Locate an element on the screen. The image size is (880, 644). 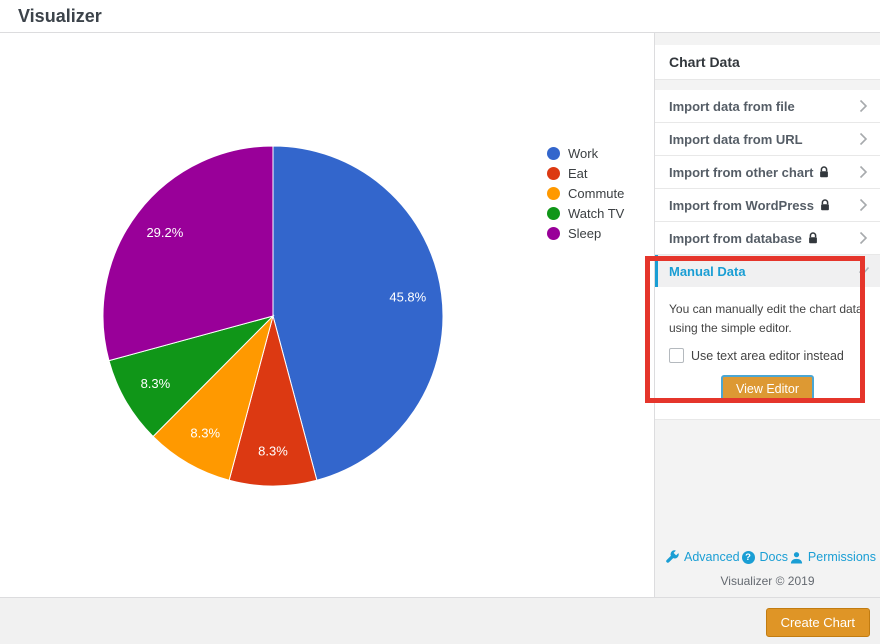
legend-item-4: Sleep is located at coordinates (585, 233).